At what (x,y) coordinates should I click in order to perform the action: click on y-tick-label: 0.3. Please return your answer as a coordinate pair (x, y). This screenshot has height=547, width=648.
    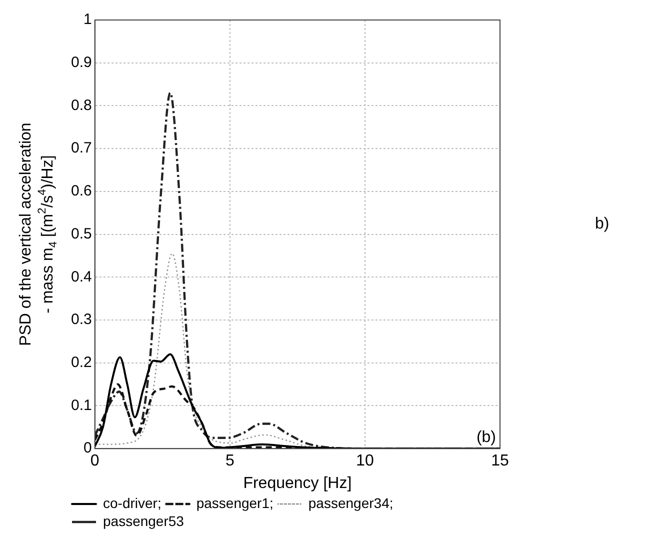
    Looking at the image, I should click on (81, 319).